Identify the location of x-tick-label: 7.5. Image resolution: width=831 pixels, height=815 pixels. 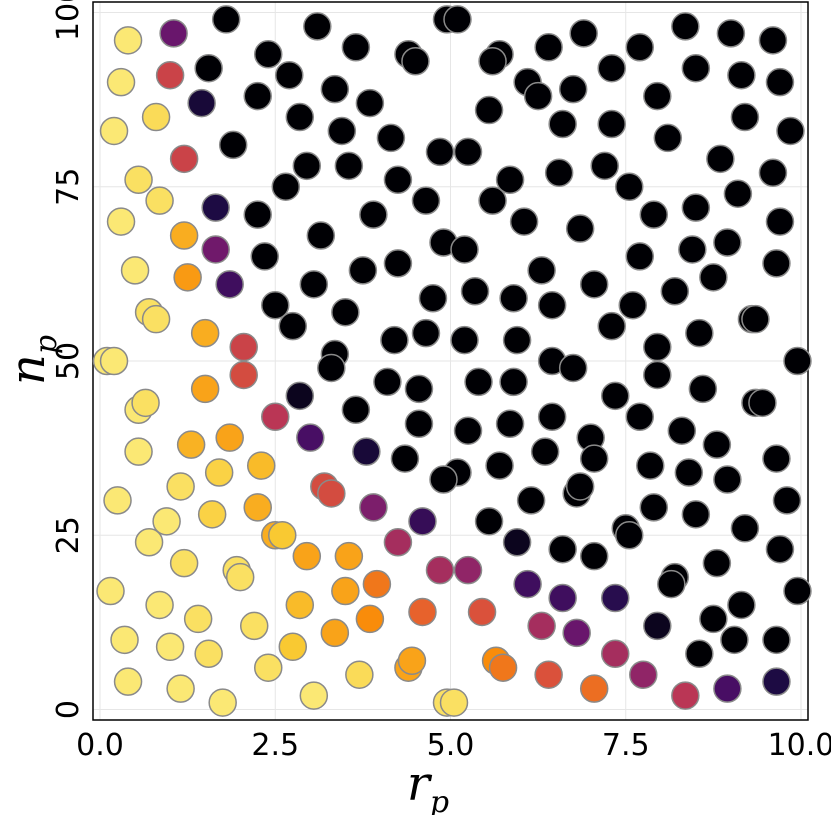
(626, 745).